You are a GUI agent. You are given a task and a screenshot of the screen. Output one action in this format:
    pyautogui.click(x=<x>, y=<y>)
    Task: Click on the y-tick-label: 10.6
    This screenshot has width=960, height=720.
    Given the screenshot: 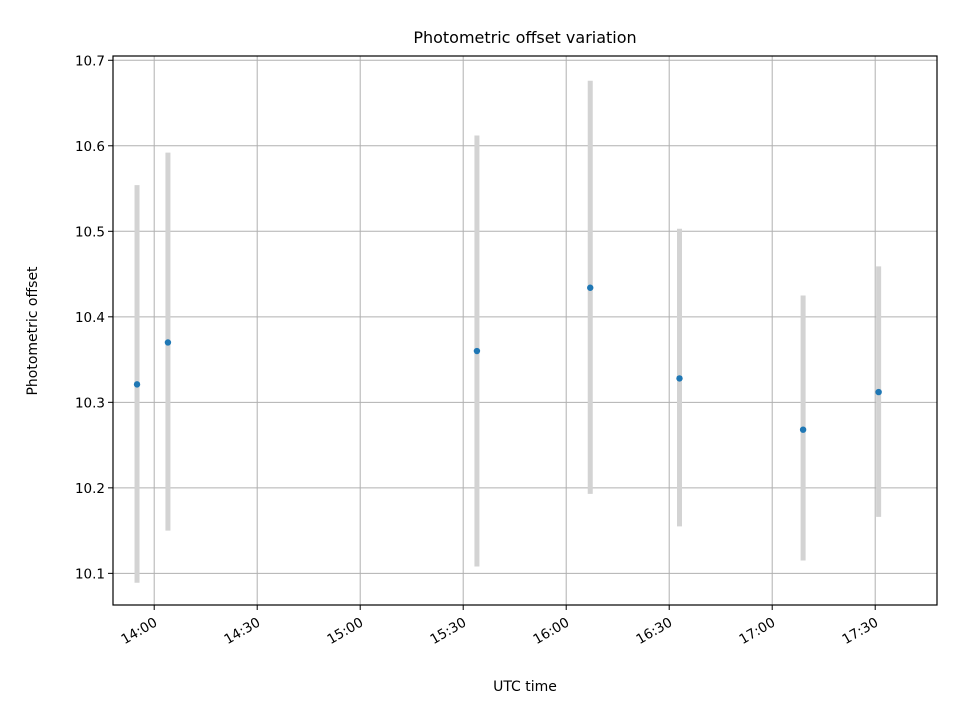 What is the action you would take?
    pyautogui.click(x=90, y=147)
    